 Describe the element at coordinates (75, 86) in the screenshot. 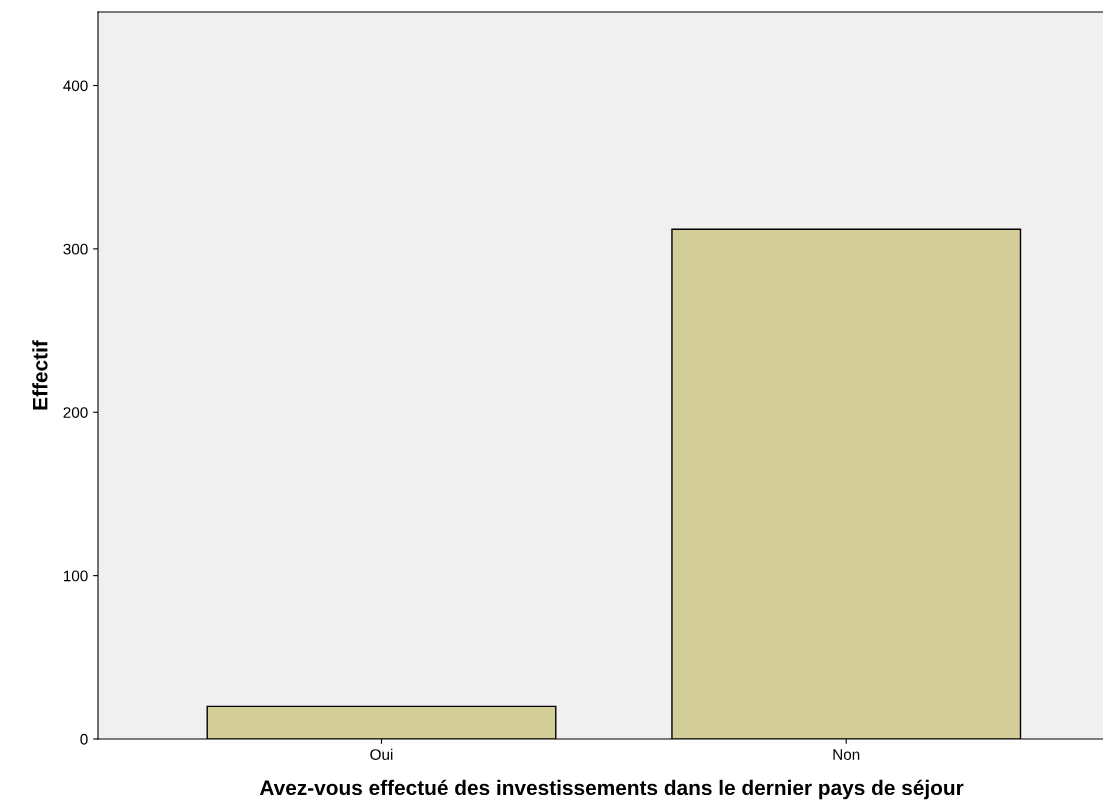

I see `y-tick-label: 400` at that location.